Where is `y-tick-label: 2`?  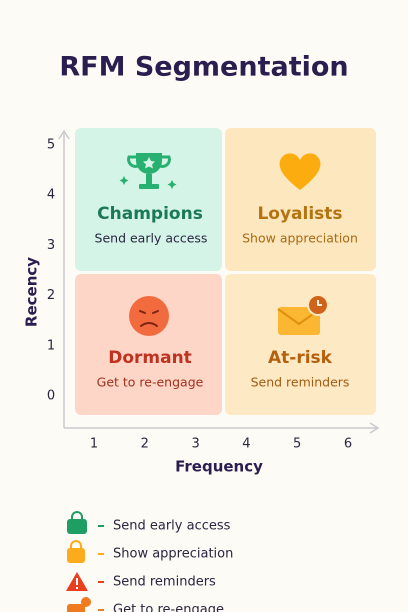
y-tick-label: 2 is located at coordinates (51, 295).